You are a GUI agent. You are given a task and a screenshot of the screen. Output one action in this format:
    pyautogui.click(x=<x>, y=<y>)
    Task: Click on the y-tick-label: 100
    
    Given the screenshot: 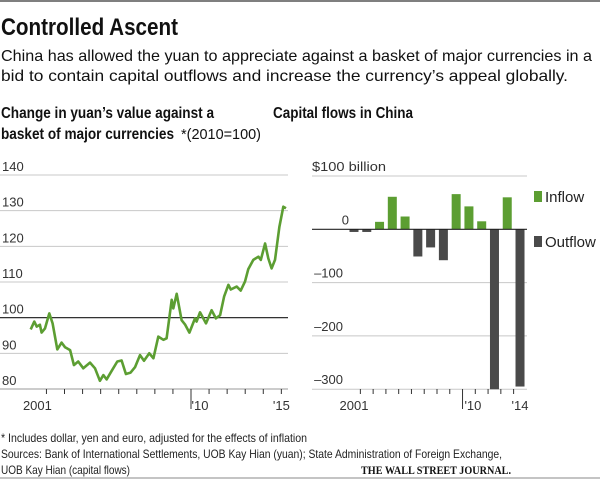 What is the action you would take?
    pyautogui.click(x=13, y=309)
    